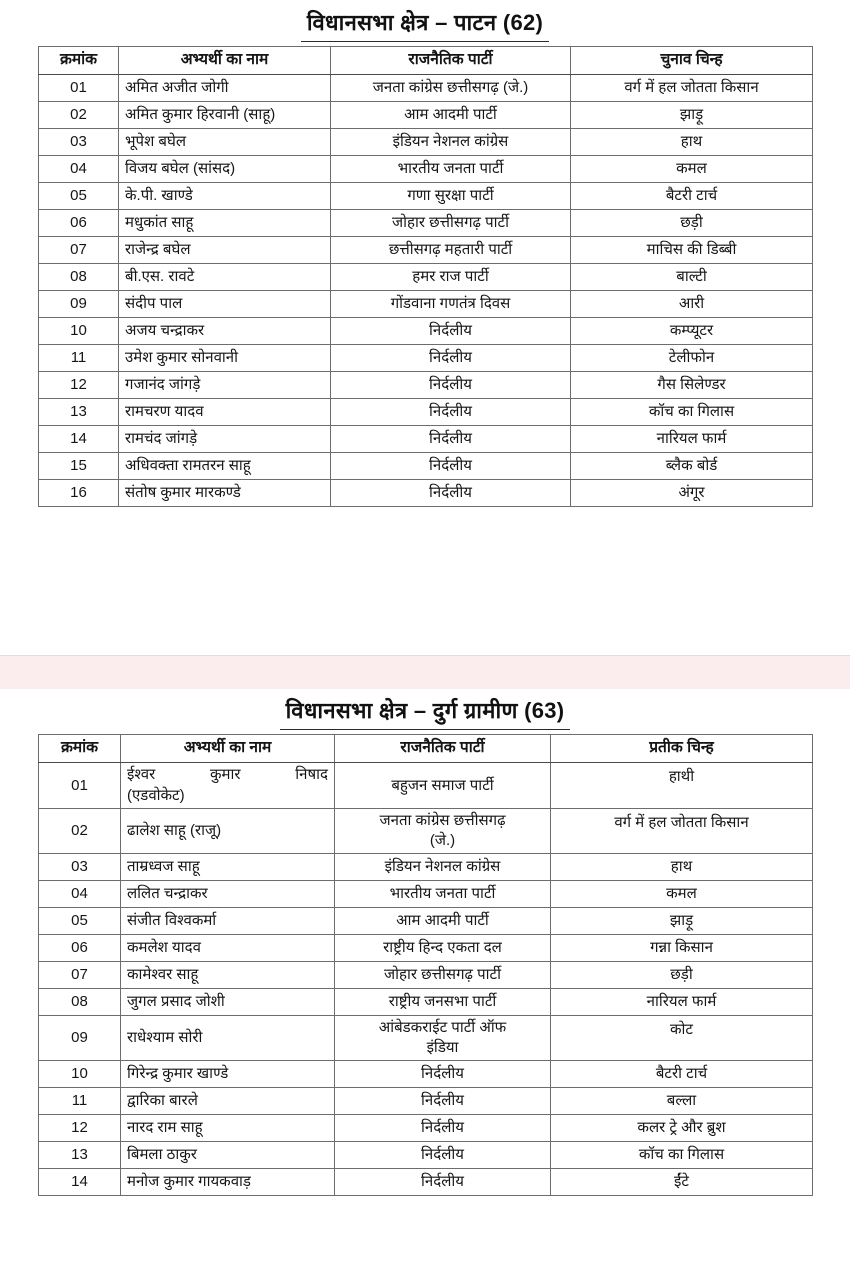 This screenshot has width=850, height=1268. What do you see at coordinates (691, 304) in the screenshot?
I see `cell-election-symbol: आरी` at bounding box center [691, 304].